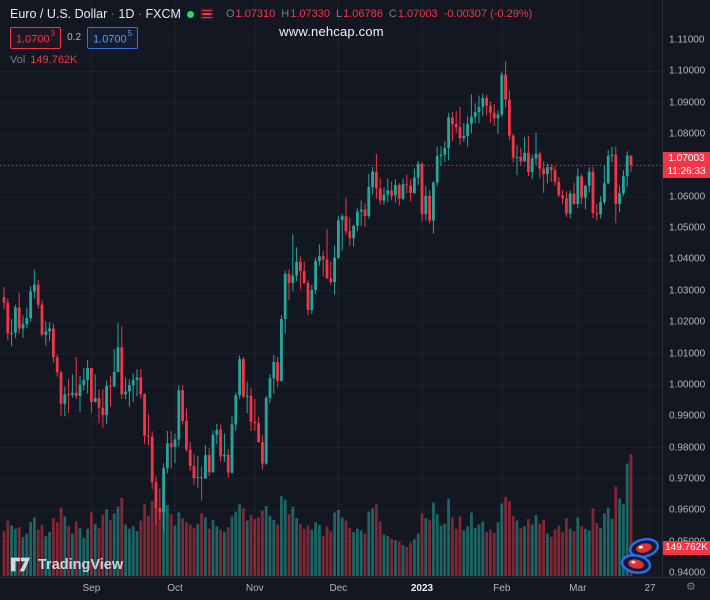  What do you see at coordinates (687, 448) in the screenshot?
I see `price-axis-label: 0.98000` at bounding box center [687, 448].